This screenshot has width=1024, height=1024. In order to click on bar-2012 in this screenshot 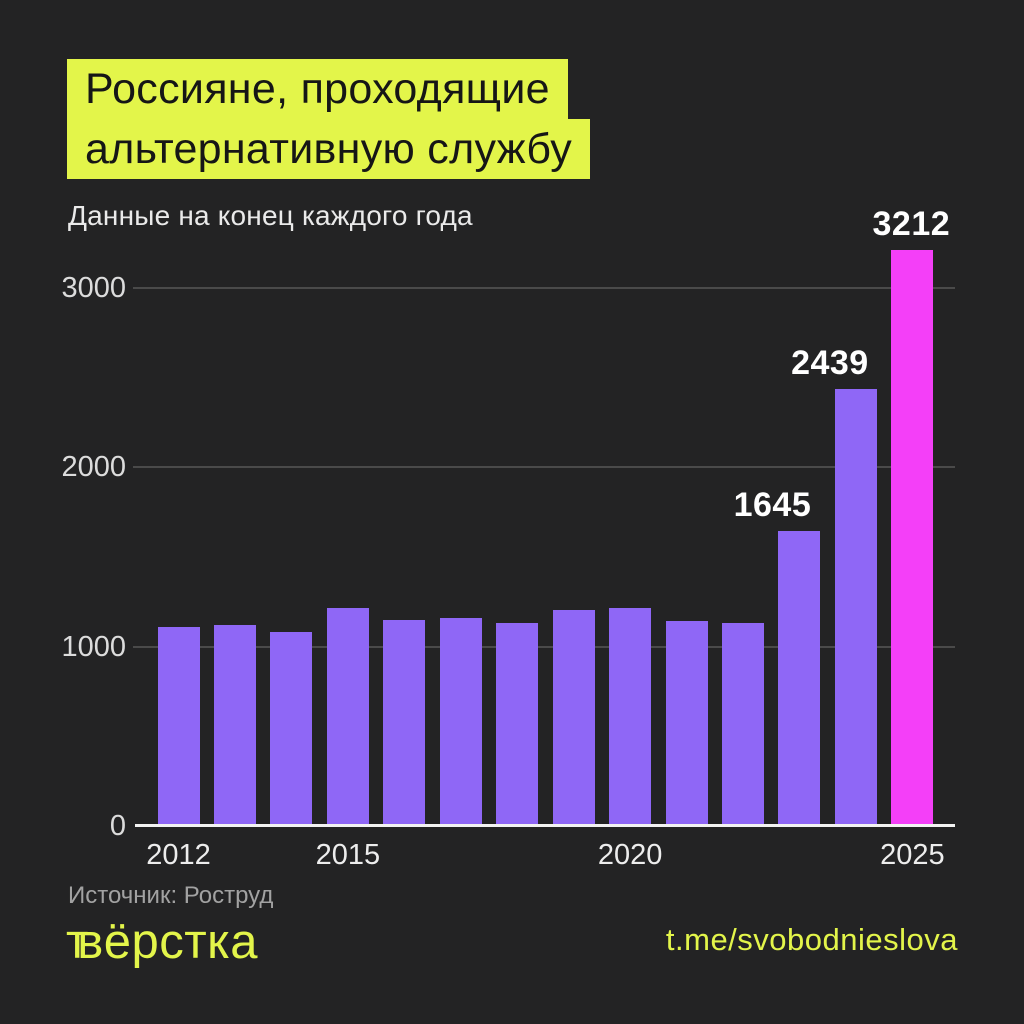, I will do `click(178, 726)`.